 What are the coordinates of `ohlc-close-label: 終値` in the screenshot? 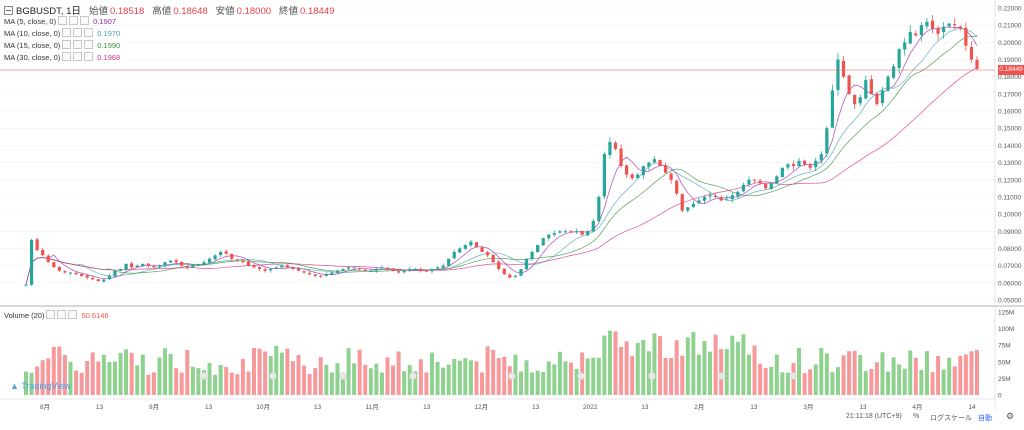 It's located at (289, 11).